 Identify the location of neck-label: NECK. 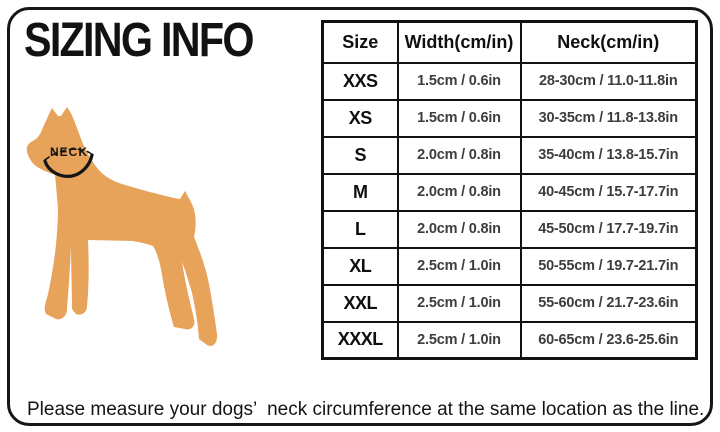
(69, 152).